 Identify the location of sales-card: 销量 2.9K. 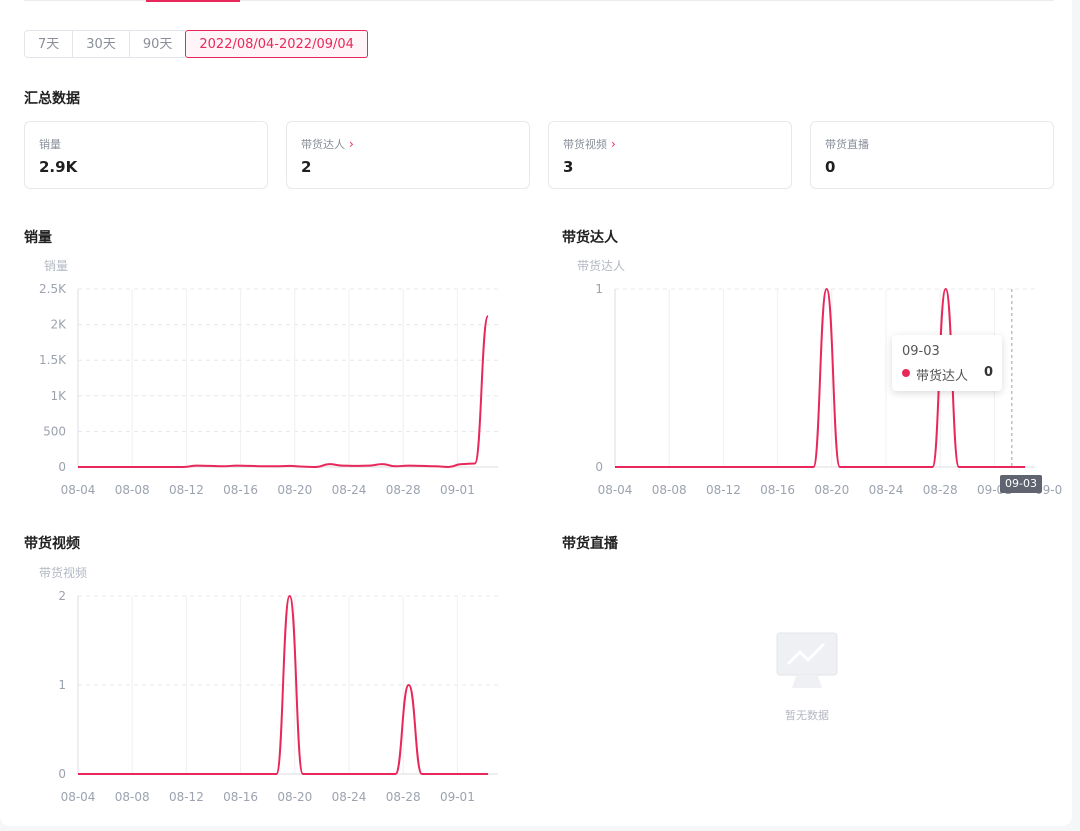
(146, 155).